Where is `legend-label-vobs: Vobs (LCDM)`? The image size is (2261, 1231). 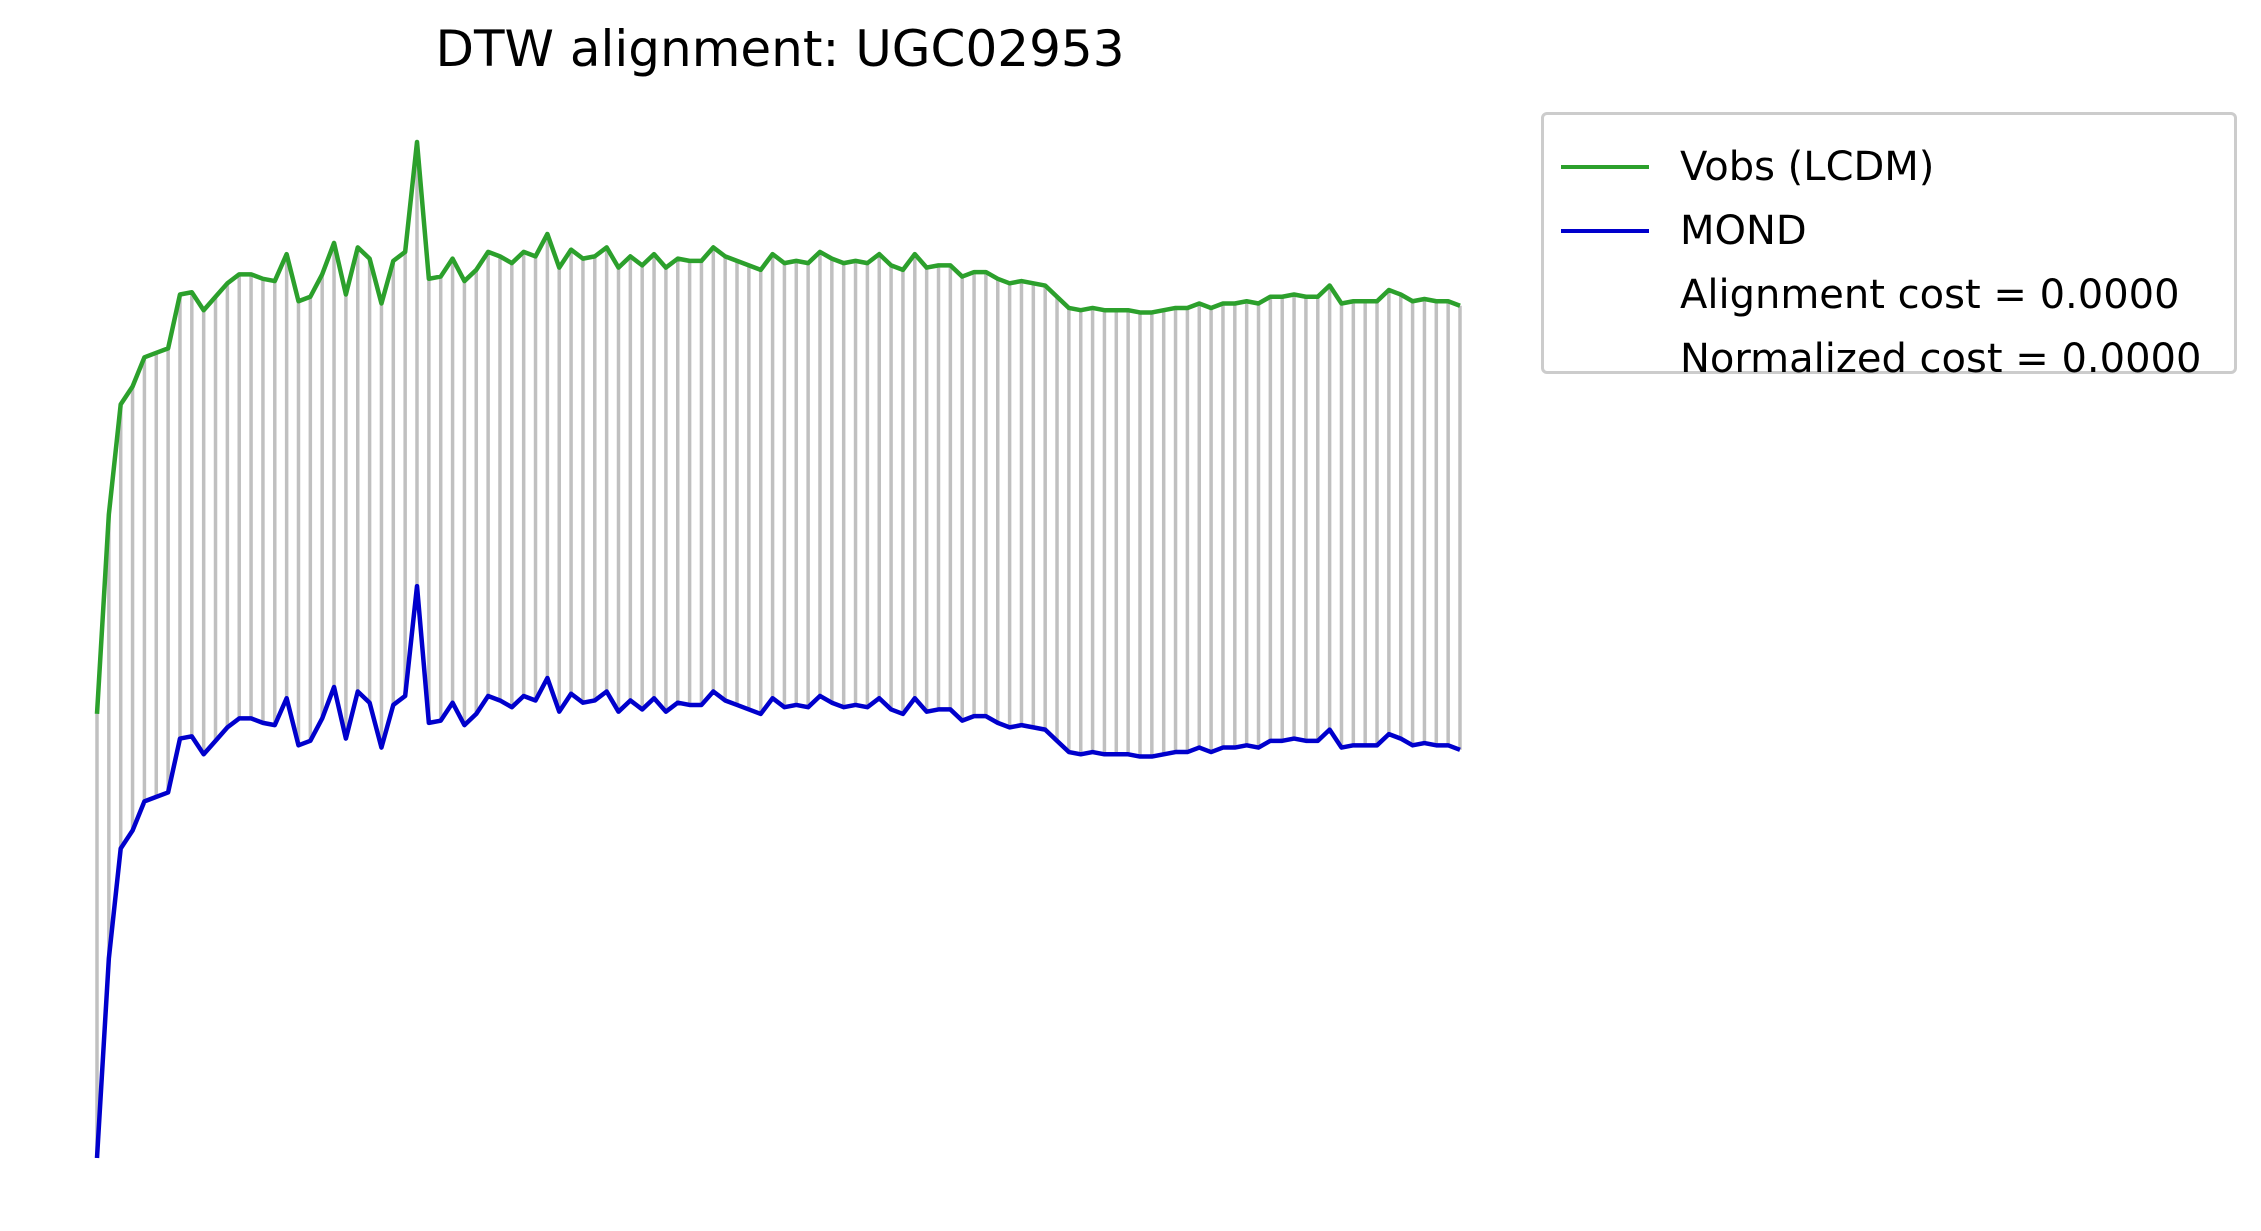 legend-label-vobs: Vobs (LCDM) is located at coordinates (1807, 167).